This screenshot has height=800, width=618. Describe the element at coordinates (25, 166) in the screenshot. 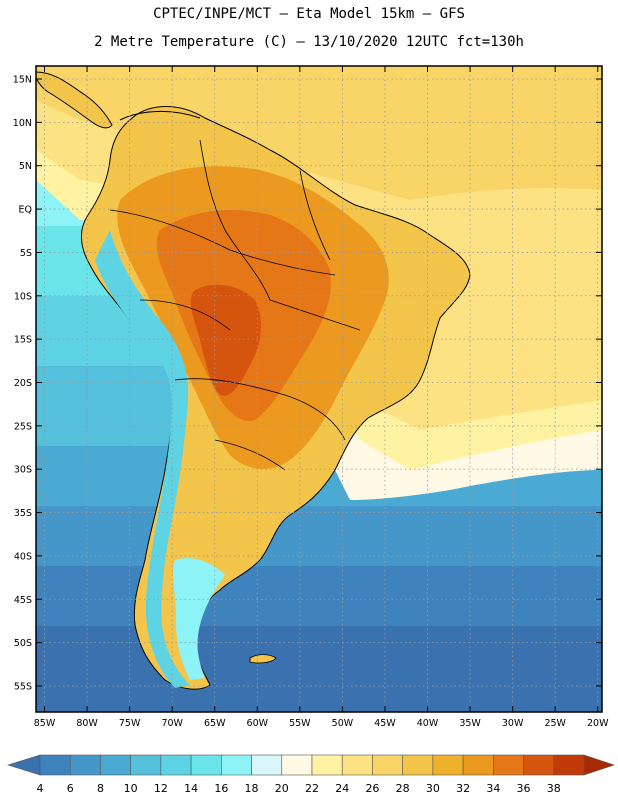

I see `lat-label: 5N` at that location.